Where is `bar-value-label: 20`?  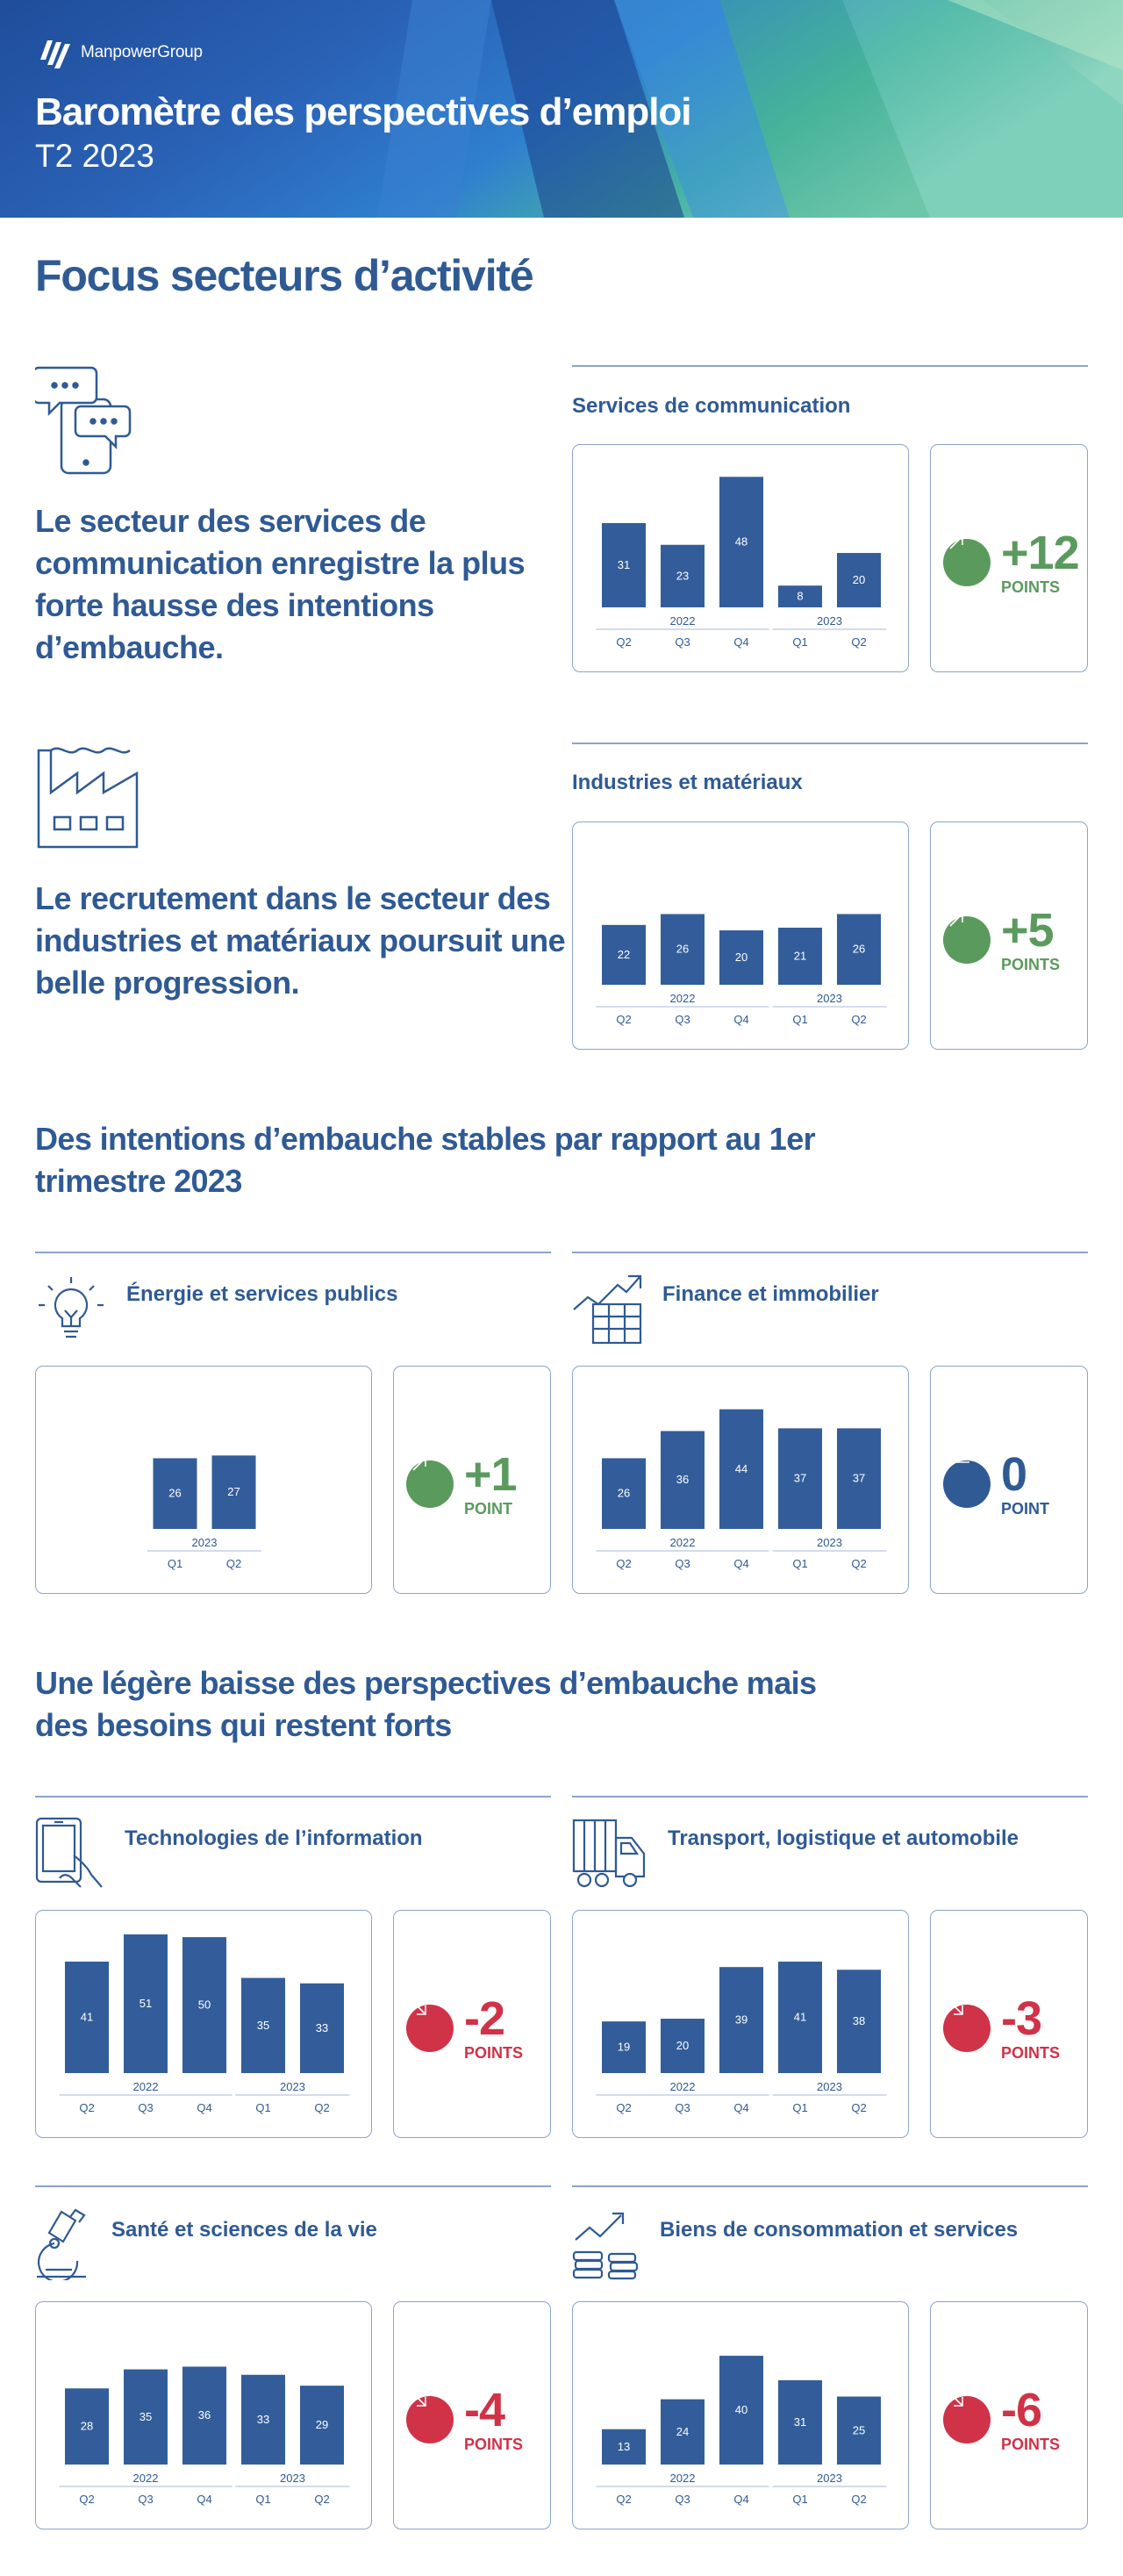 bar-value-label: 20 is located at coordinates (682, 2046).